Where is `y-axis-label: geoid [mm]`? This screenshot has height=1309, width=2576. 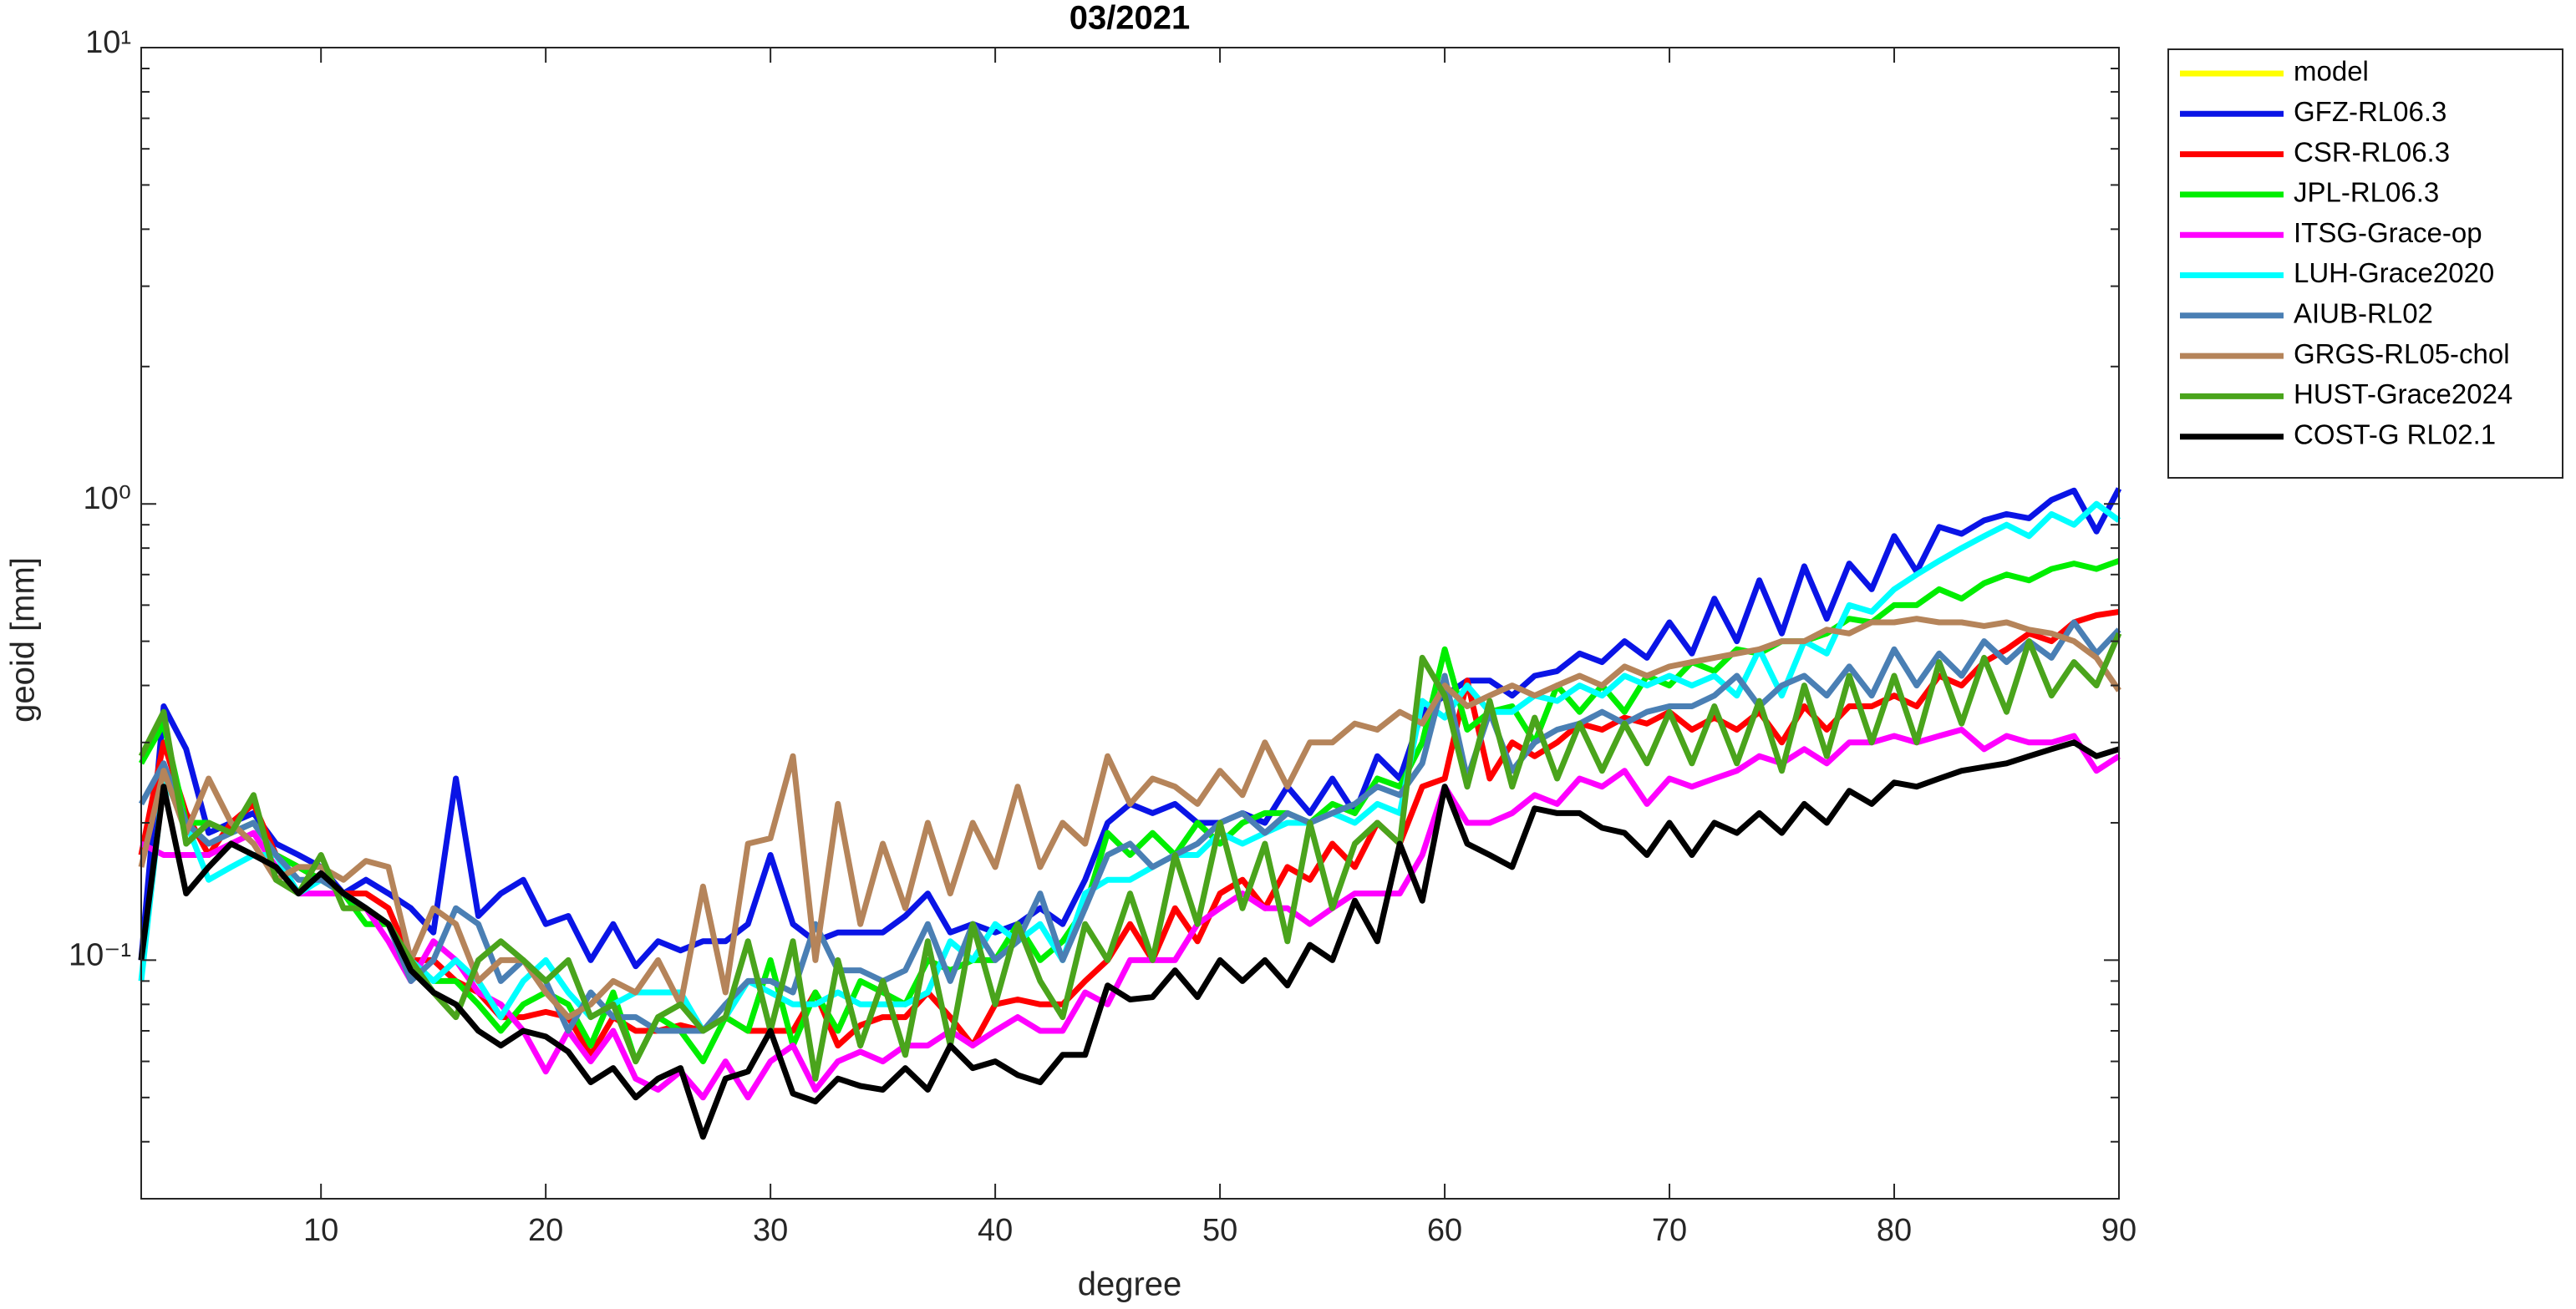 y-axis-label: geoid [mm] is located at coordinates (23, 640).